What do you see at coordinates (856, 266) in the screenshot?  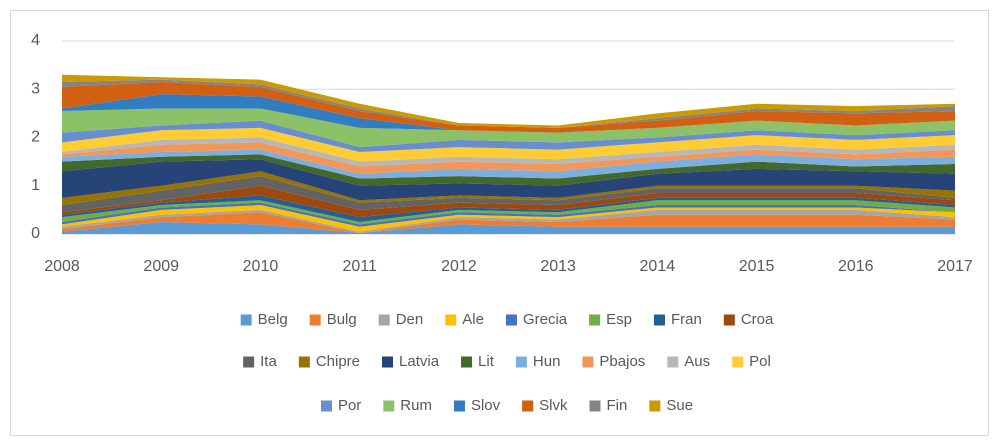 I see `x-tick-label: 2016` at bounding box center [856, 266].